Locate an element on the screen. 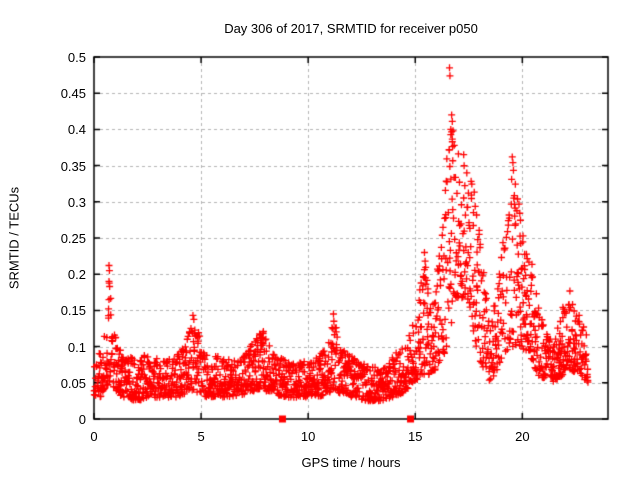 The width and height of the screenshot is (640, 480). x-tick-label: 20 is located at coordinates (522, 436).